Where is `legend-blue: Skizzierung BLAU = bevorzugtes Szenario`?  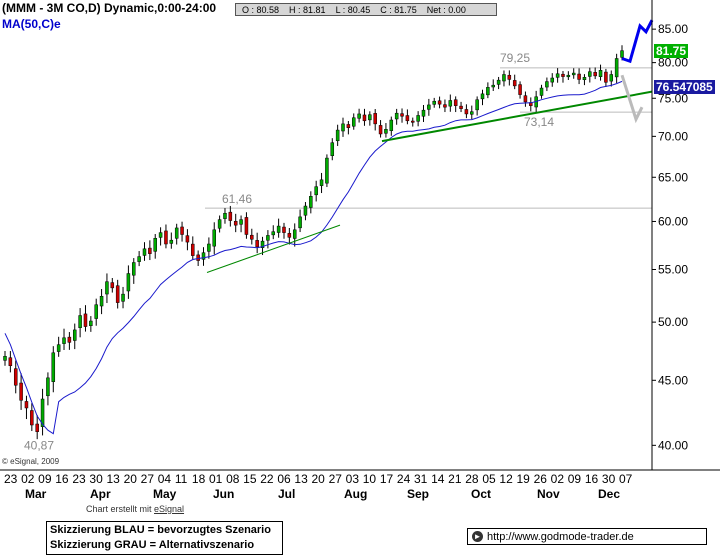
legend-blue: Skizzierung BLAU = bevorzugtes Szenario is located at coordinates (160, 530).